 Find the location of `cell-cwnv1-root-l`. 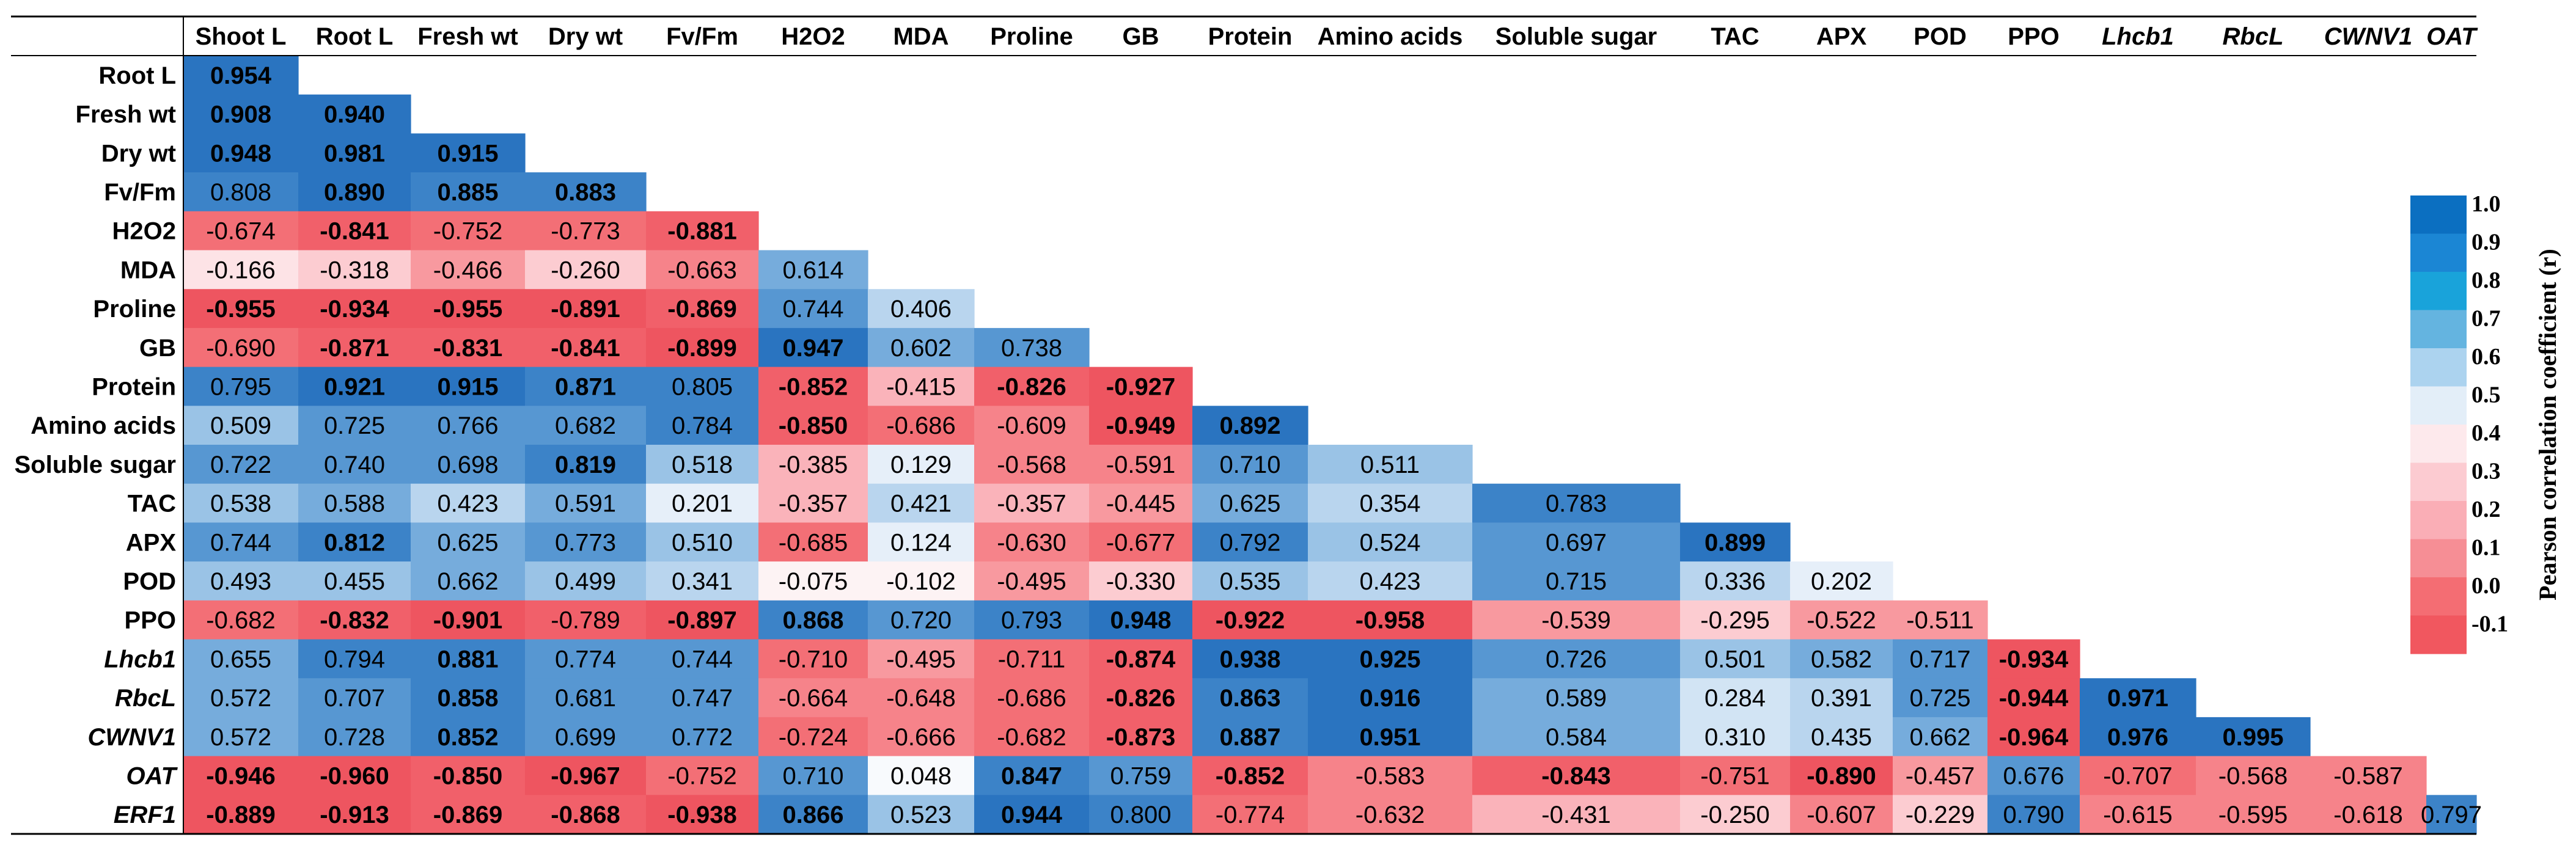

cell-cwnv1-root-l is located at coordinates (354, 737).